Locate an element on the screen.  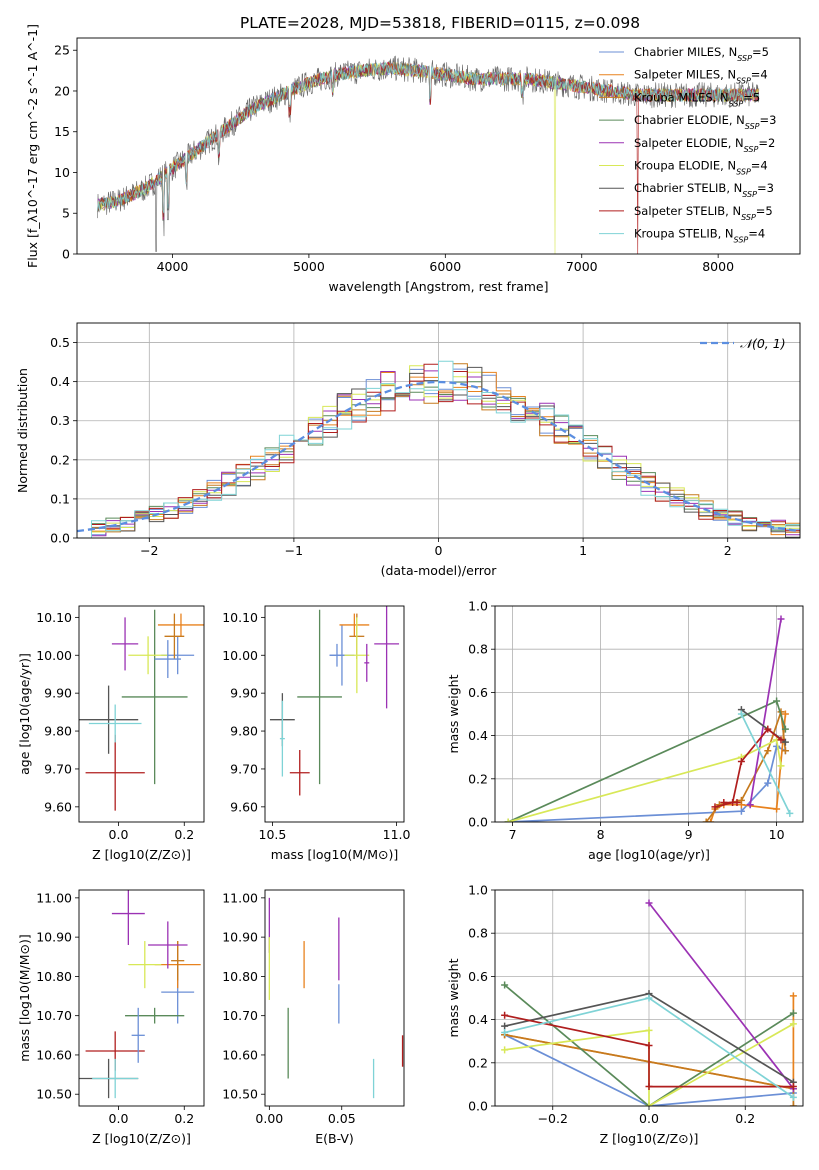
x-tick-label: 11.0 is located at coordinates (397, 834).